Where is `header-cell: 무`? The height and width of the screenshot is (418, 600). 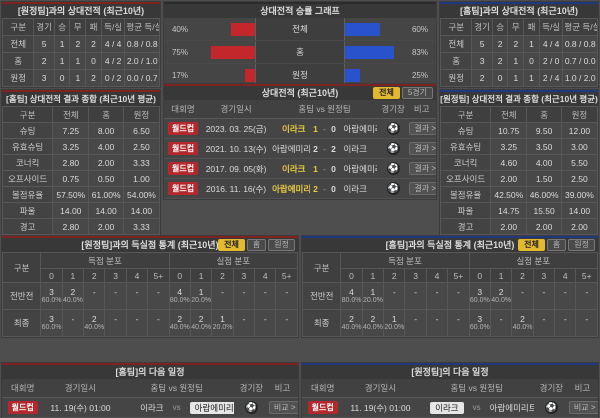
header-cell: 무 is located at coordinates (78, 27).